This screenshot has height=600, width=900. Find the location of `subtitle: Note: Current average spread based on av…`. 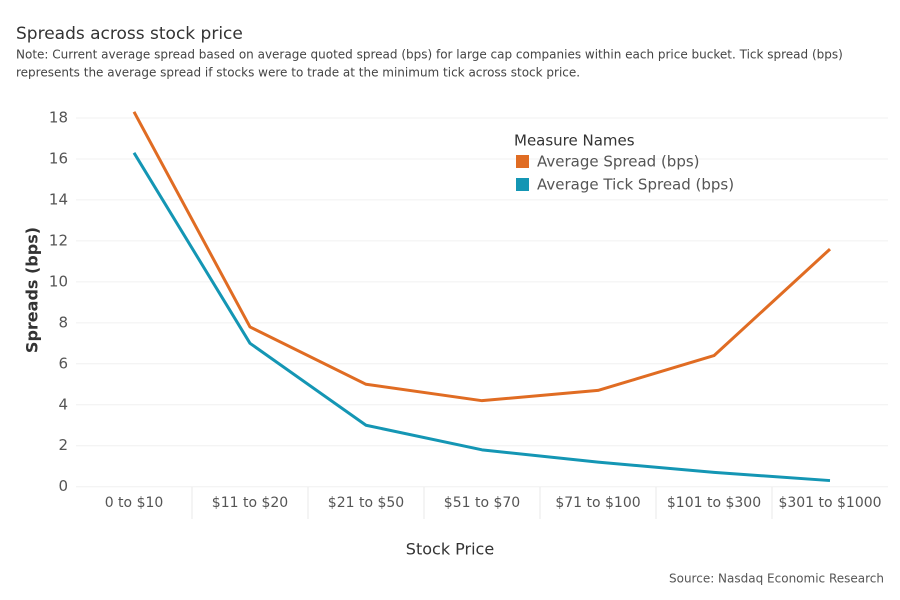

subtitle: Note: Current average spread based on av… is located at coordinates (429, 55).